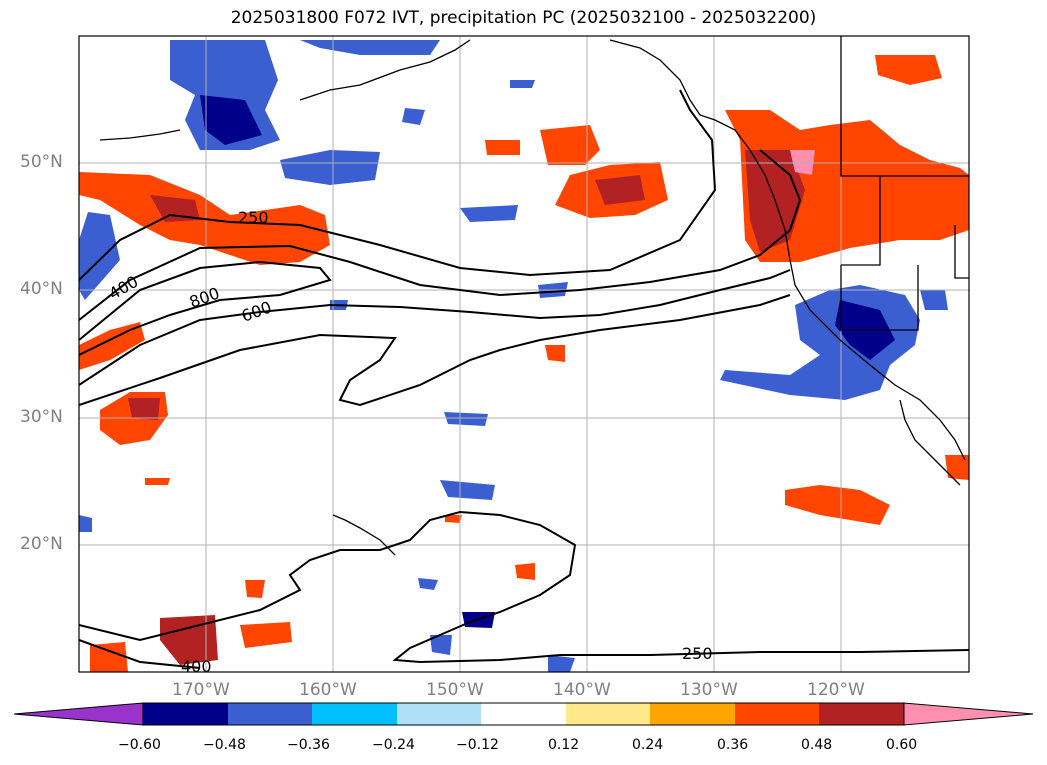 The image size is (1047, 765). Describe the element at coordinates (224, 745) in the screenshot. I see `colorbar-tick-label: −0.48` at that location.